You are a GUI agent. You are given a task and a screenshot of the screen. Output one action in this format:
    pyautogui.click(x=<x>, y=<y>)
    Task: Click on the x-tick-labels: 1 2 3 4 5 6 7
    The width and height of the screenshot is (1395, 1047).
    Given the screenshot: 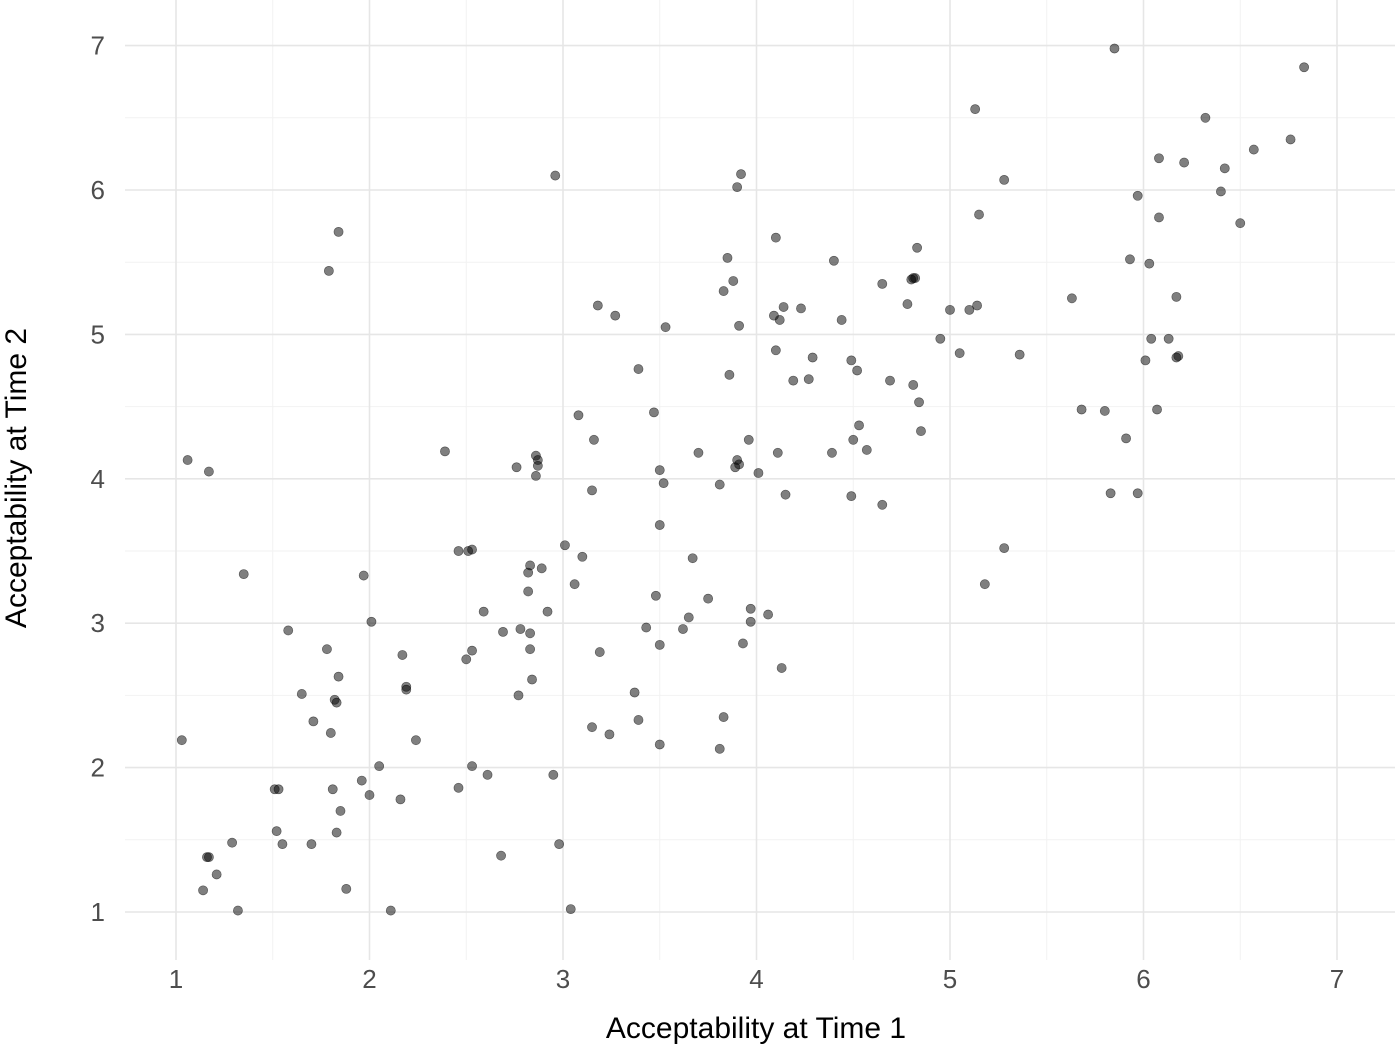 What is the action you would take?
    pyautogui.click(x=756, y=979)
    